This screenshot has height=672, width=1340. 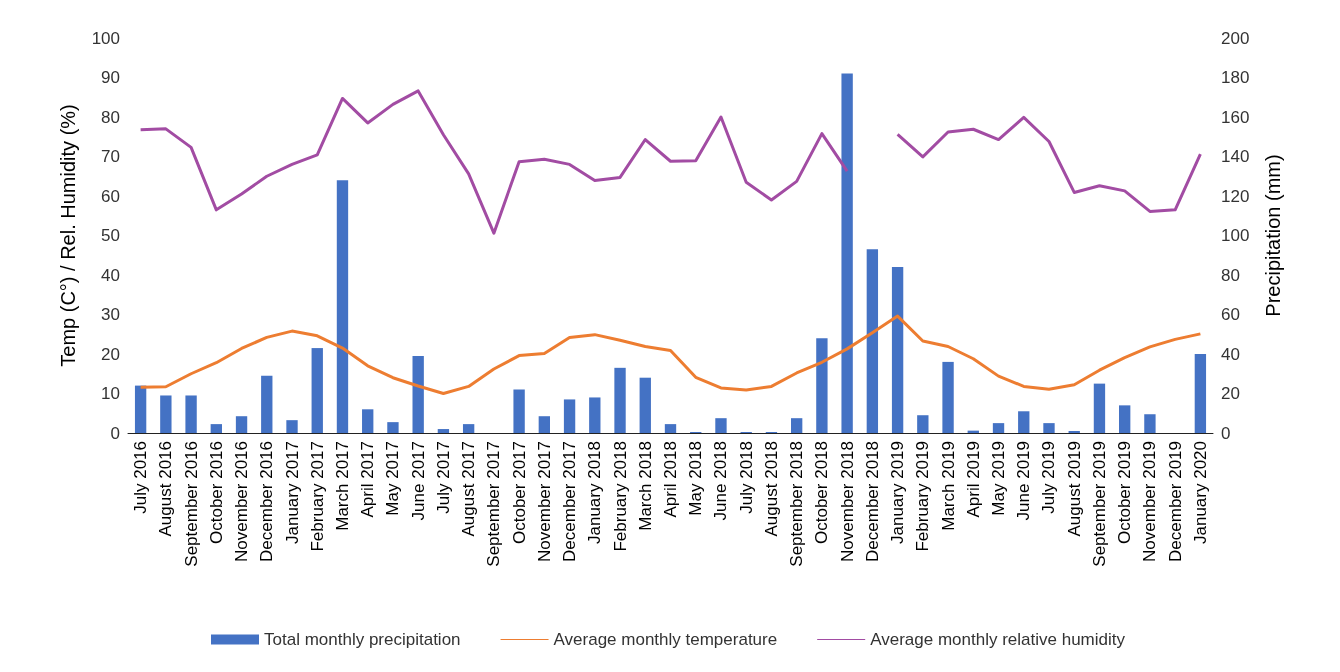 I want to click on y2-tick-label: 160, so click(x=1235, y=117).